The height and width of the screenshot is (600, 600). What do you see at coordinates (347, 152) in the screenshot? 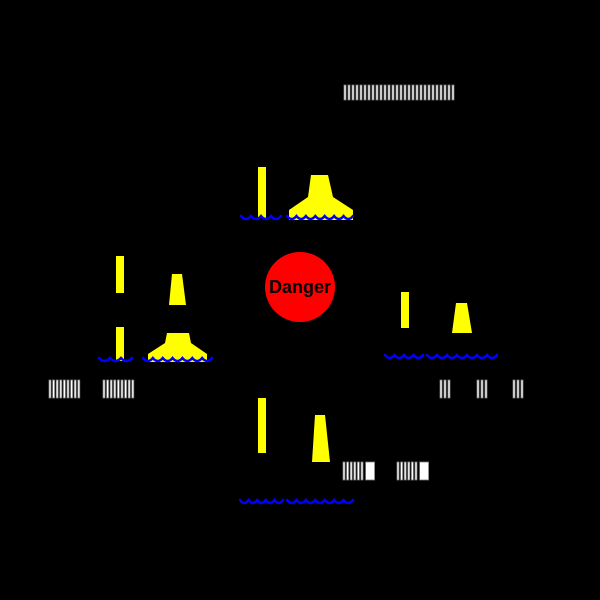
I see `north-cardinal-mark` at bounding box center [347, 152].